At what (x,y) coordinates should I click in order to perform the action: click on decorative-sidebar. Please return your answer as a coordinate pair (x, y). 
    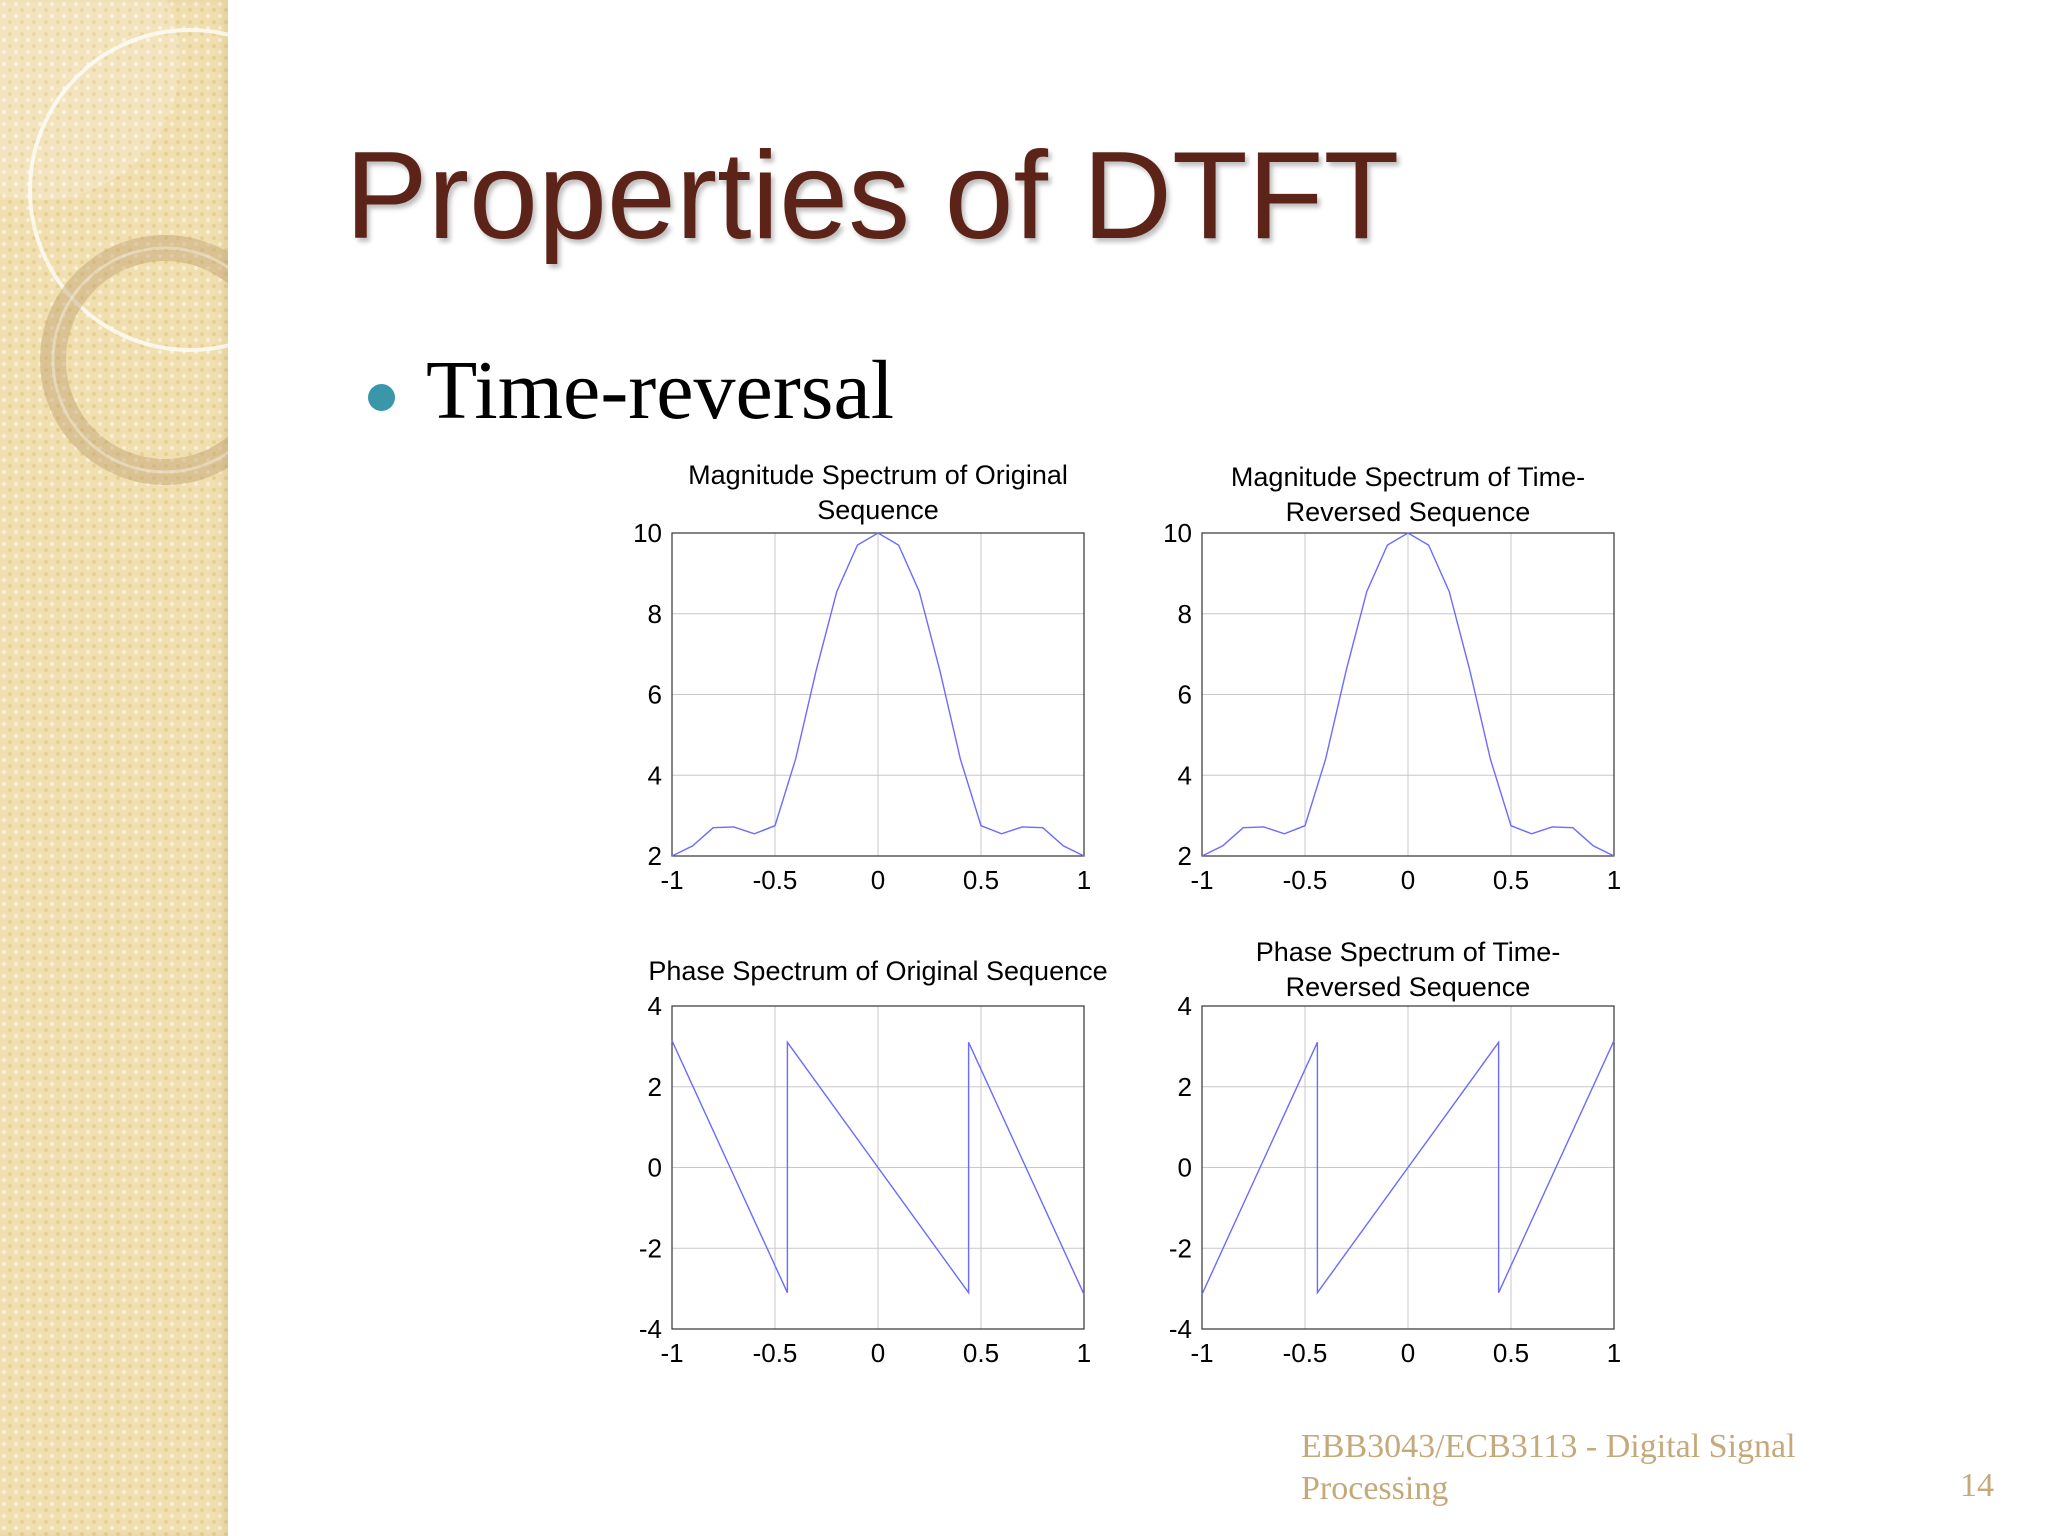
    Looking at the image, I should click on (114, 768).